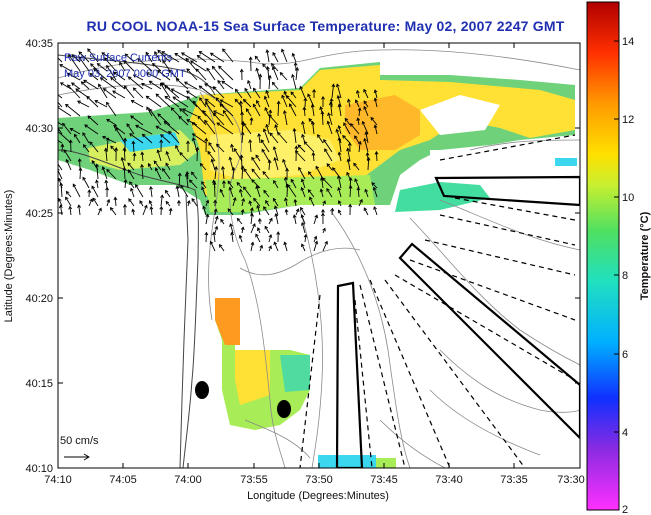 The image size is (651, 515). I want to click on y-tick-label: 40:30, so click(39, 129).